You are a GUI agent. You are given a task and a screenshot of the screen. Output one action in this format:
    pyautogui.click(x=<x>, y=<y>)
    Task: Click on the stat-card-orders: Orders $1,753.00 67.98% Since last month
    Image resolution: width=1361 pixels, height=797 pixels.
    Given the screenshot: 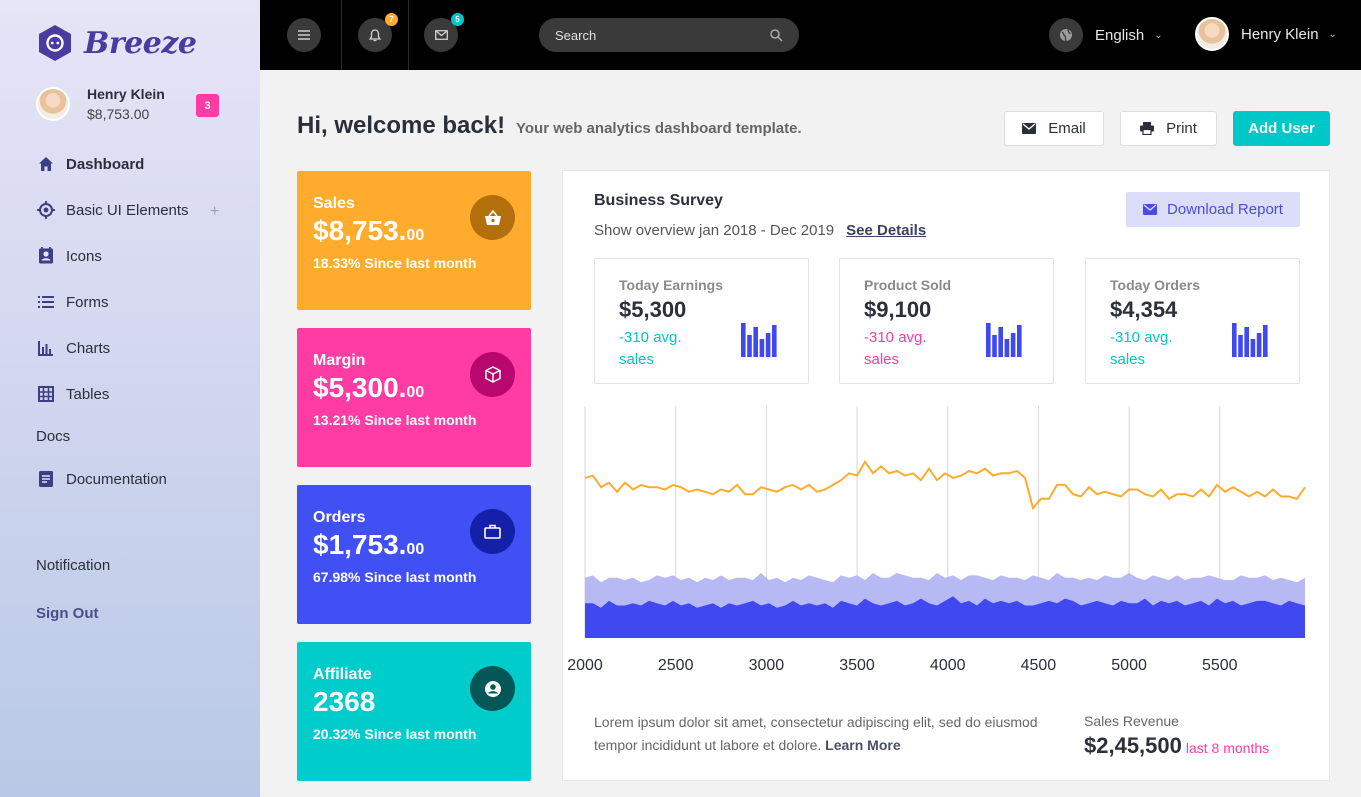 What is the action you would take?
    pyautogui.click(x=414, y=554)
    